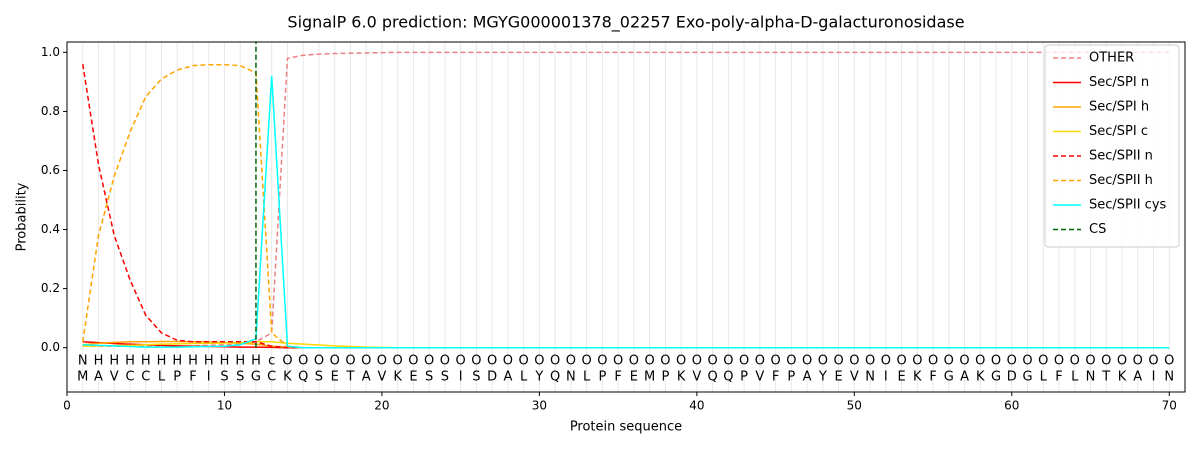 This screenshot has width=1200, height=450. I want to click on y-tick-label: 1.0, so click(50, 52).